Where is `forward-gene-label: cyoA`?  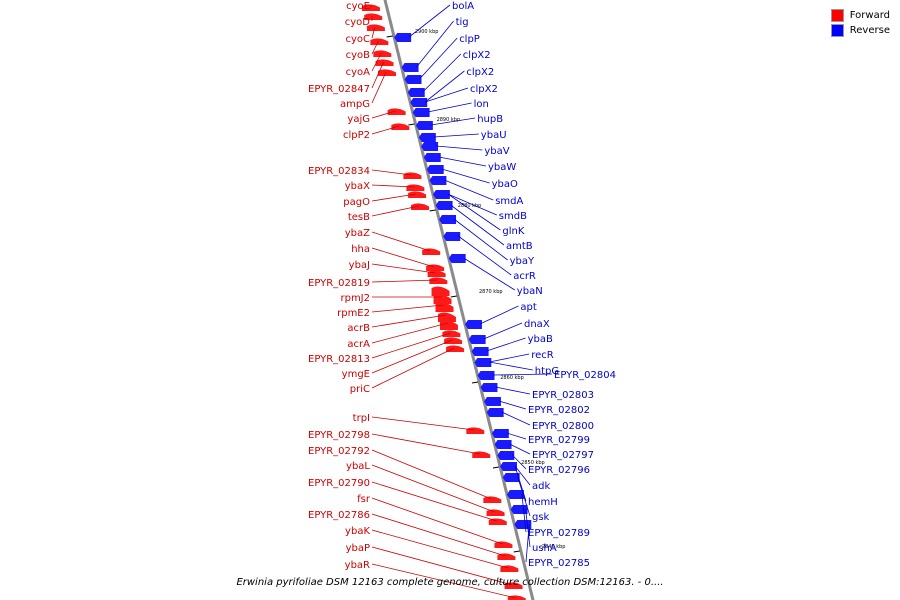 forward-gene-label: cyoA is located at coordinates (358, 72).